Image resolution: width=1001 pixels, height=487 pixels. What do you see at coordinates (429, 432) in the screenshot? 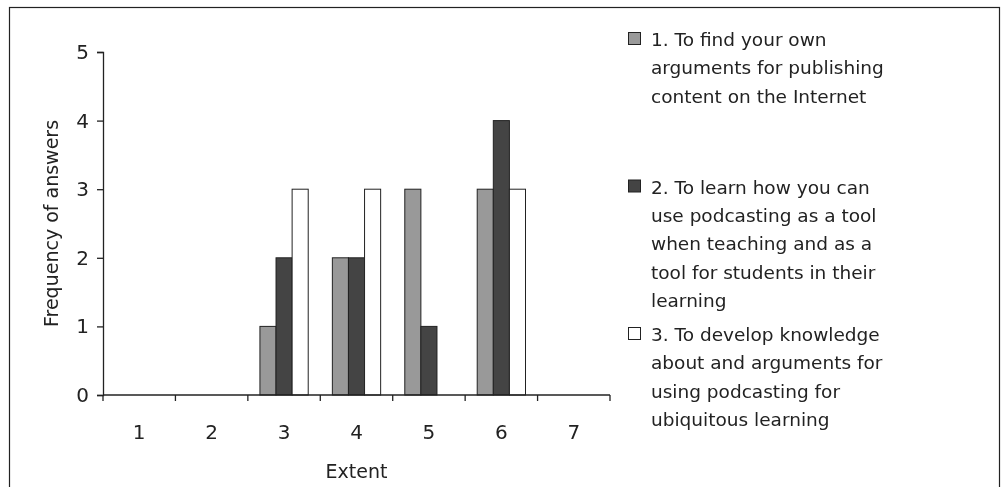
I see `x-tick-label: 5` at bounding box center [429, 432].